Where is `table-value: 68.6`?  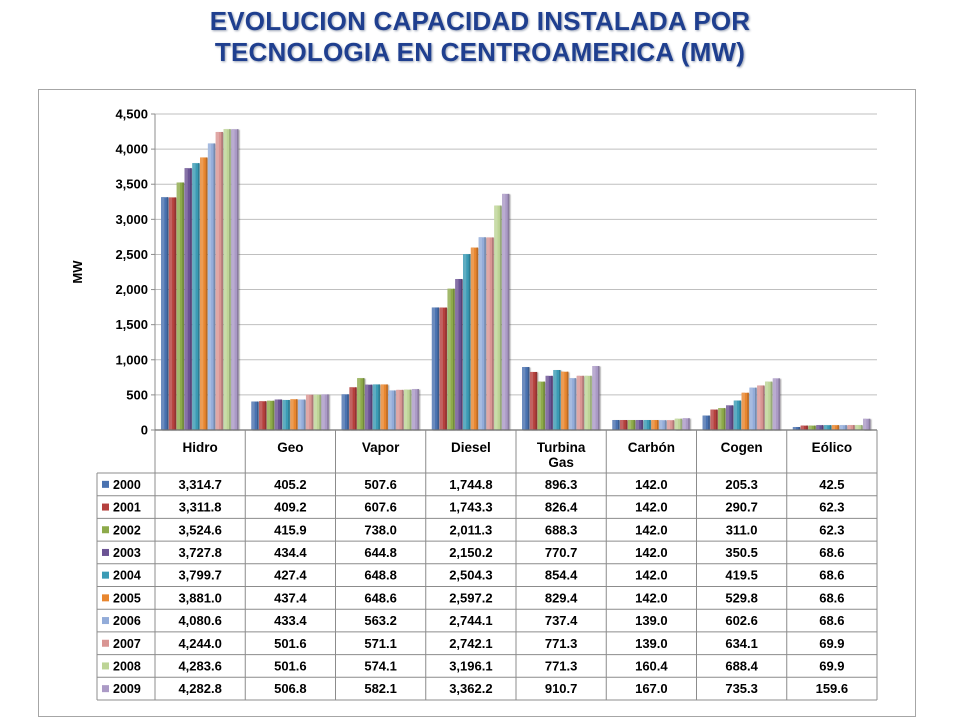 table-value: 68.6 is located at coordinates (831, 552).